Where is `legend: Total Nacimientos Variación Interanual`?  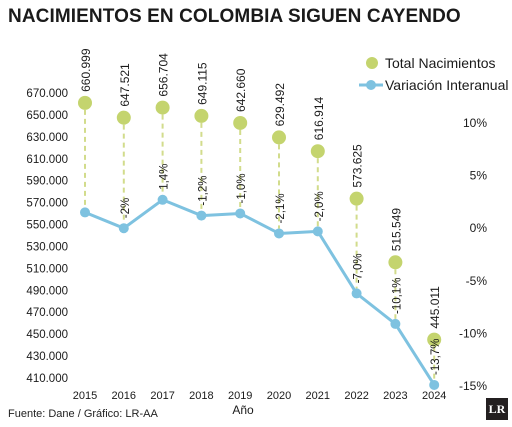 legend: Total Nacimientos Variación Interanual is located at coordinates (433, 74).